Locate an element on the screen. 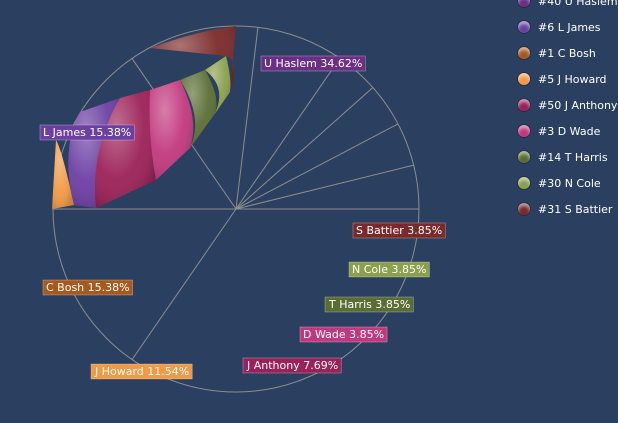 The height and width of the screenshot is (423, 618). data-label-text: L James 15.38% is located at coordinates (87, 132).